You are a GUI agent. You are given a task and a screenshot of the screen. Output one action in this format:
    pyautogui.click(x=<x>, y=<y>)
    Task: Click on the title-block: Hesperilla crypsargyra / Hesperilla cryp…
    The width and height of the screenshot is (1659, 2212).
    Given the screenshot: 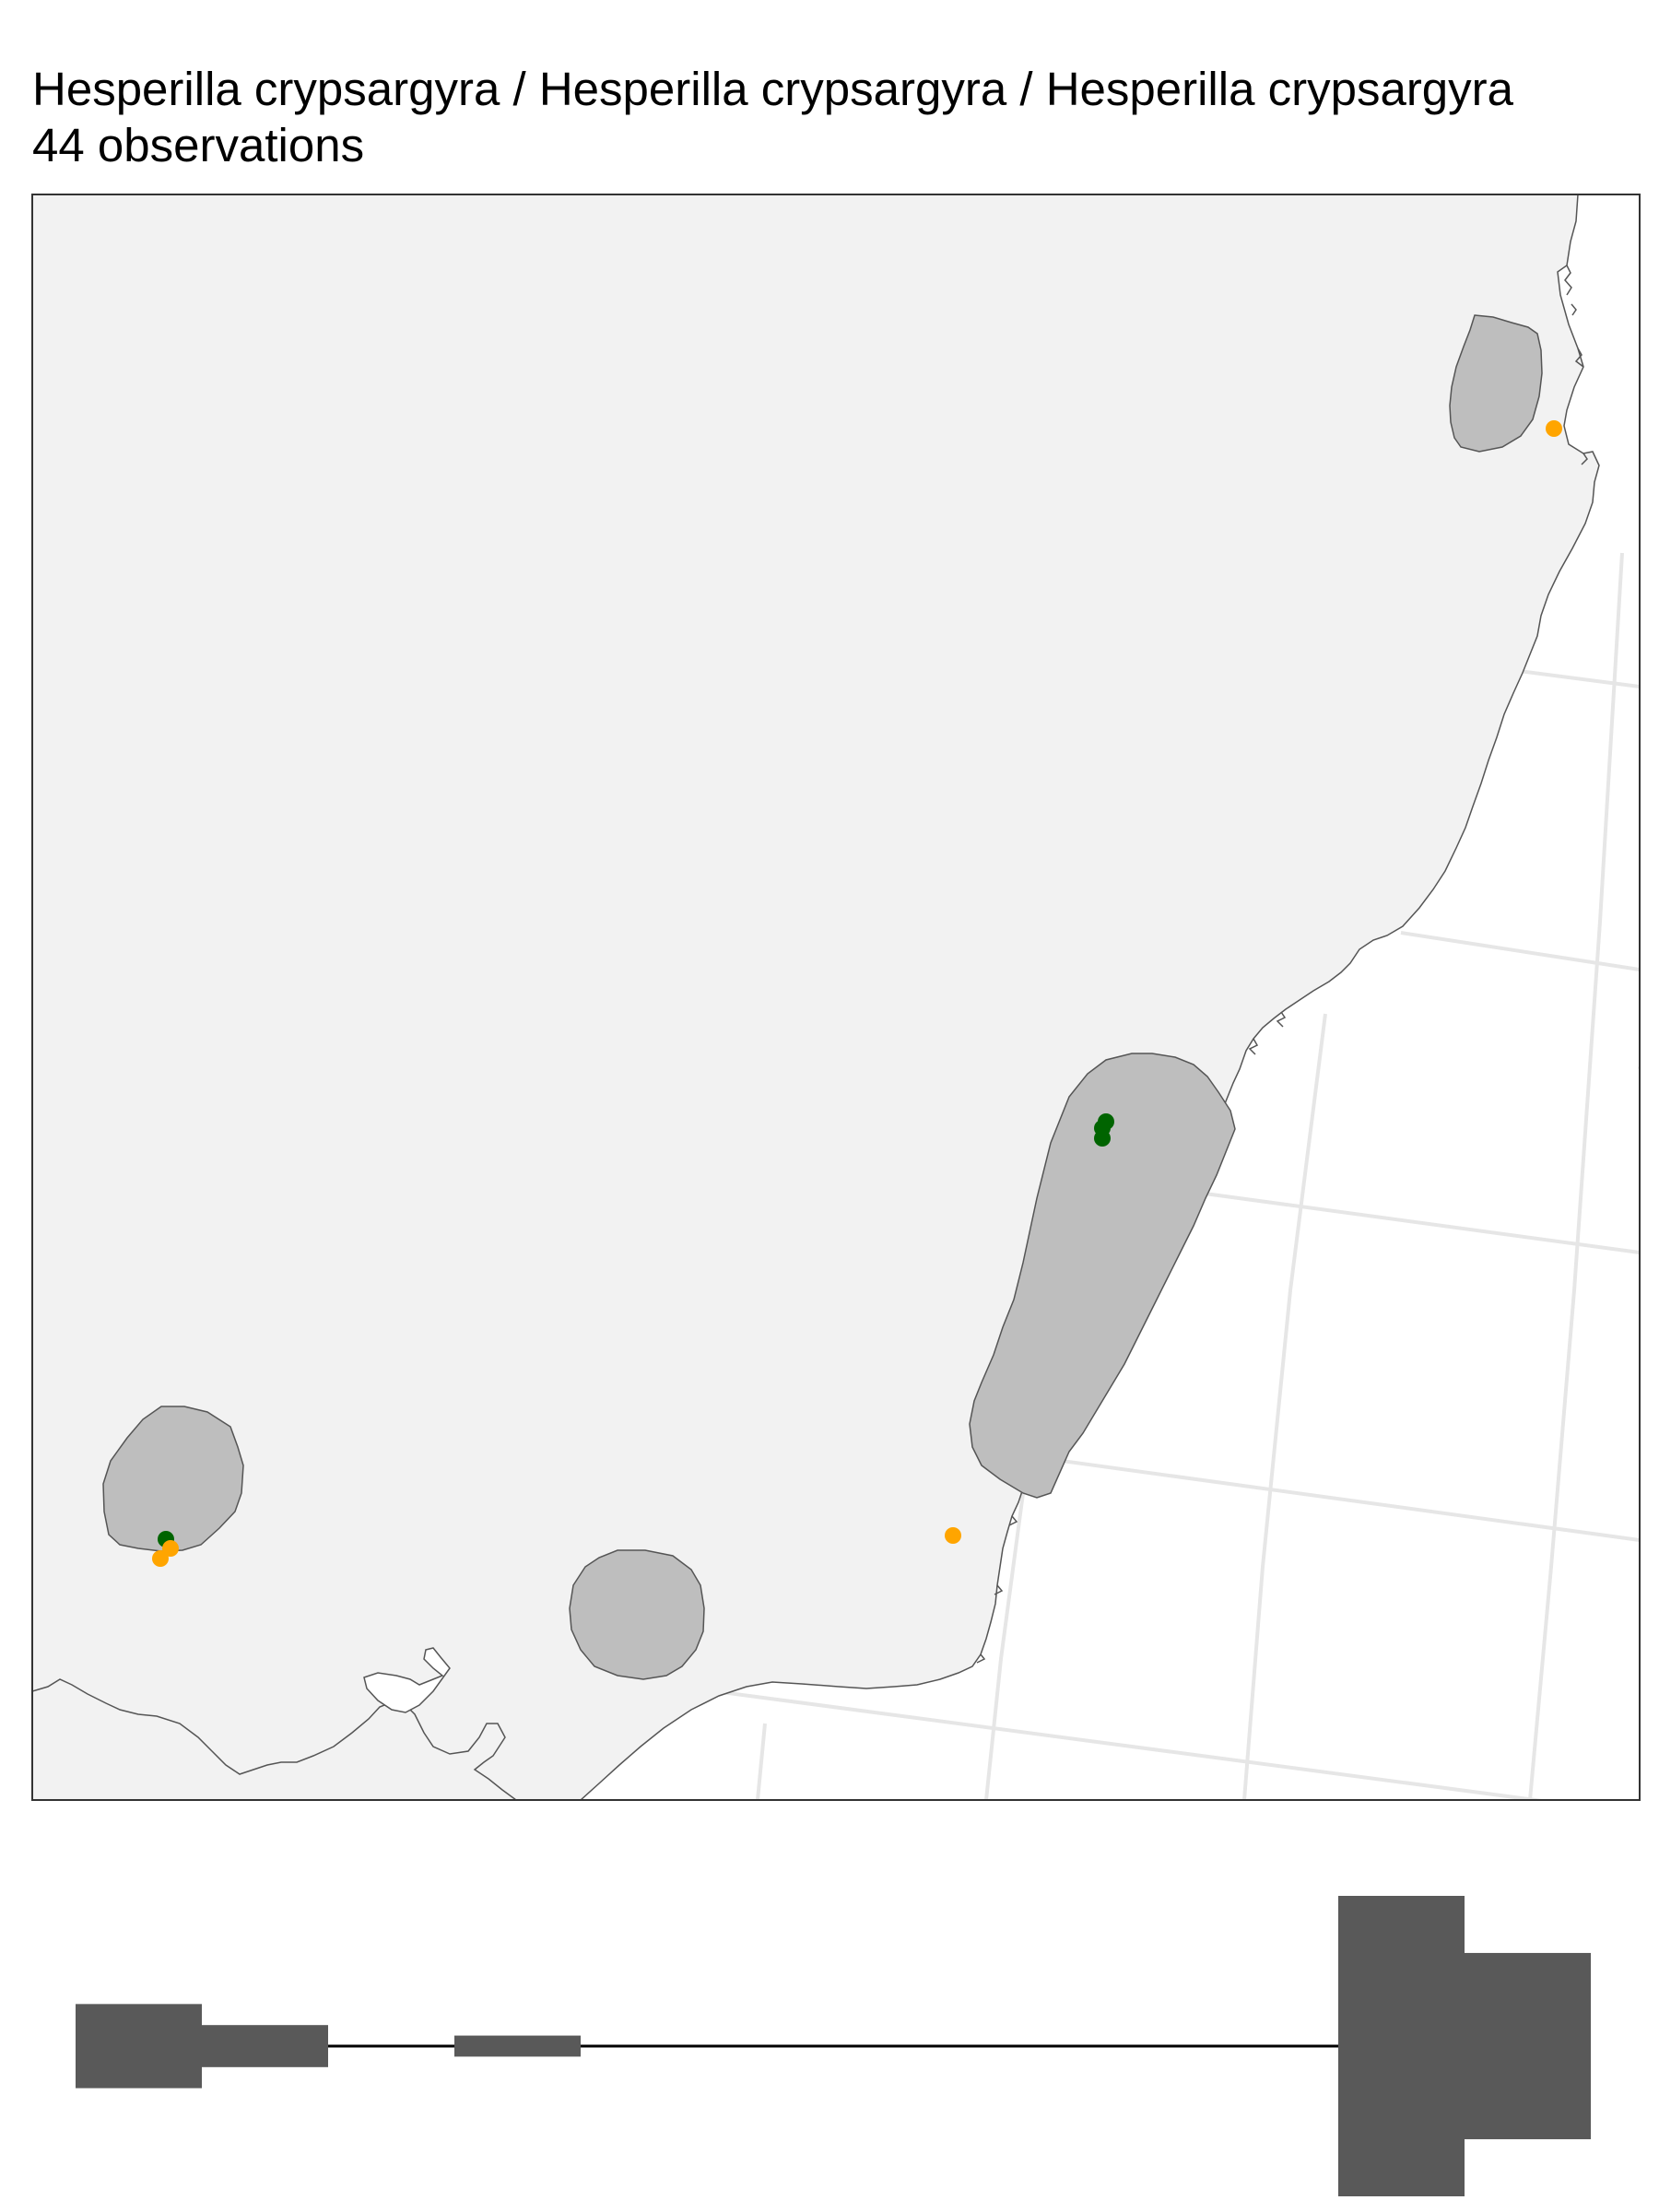 What is the action you would take?
    pyautogui.click(x=772, y=117)
    